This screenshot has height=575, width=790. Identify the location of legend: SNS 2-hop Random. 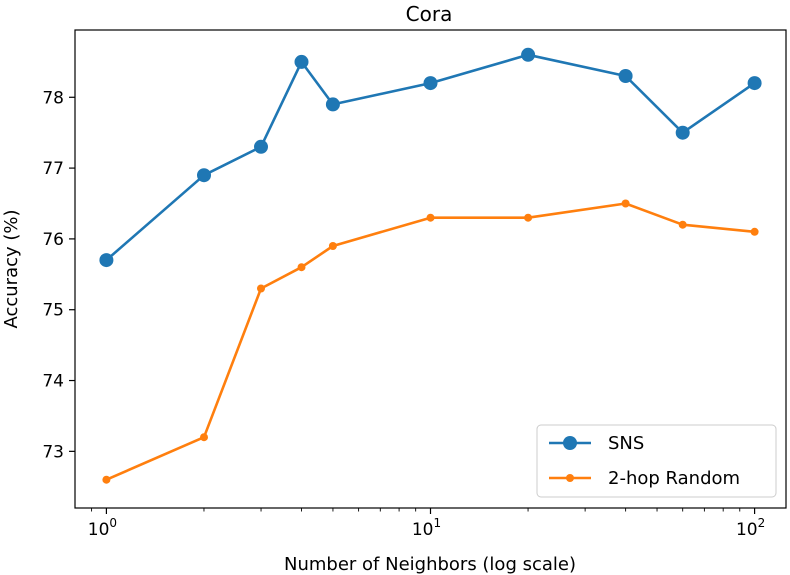
(656, 461).